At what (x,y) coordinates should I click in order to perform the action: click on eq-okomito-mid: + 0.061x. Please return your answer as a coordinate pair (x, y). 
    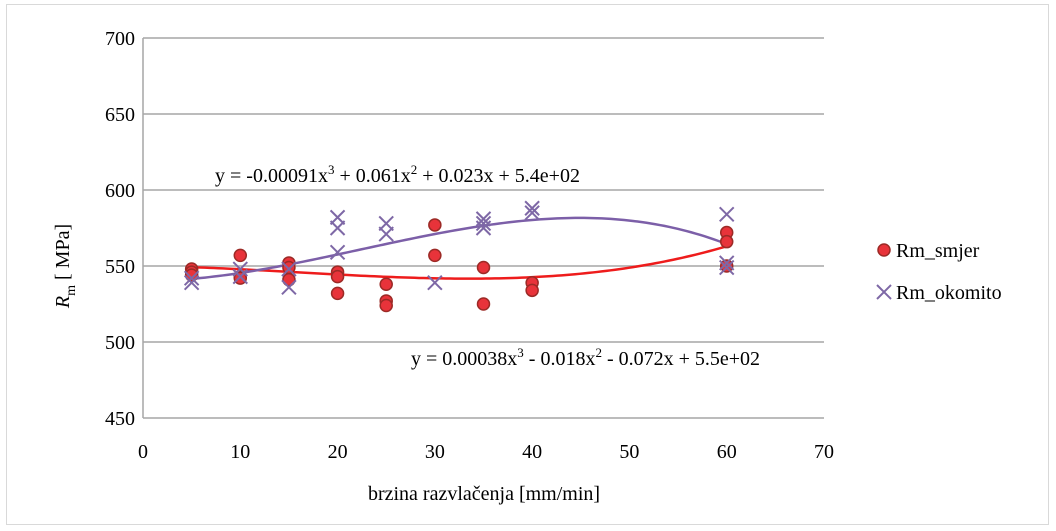
    Looking at the image, I should click on (372, 176).